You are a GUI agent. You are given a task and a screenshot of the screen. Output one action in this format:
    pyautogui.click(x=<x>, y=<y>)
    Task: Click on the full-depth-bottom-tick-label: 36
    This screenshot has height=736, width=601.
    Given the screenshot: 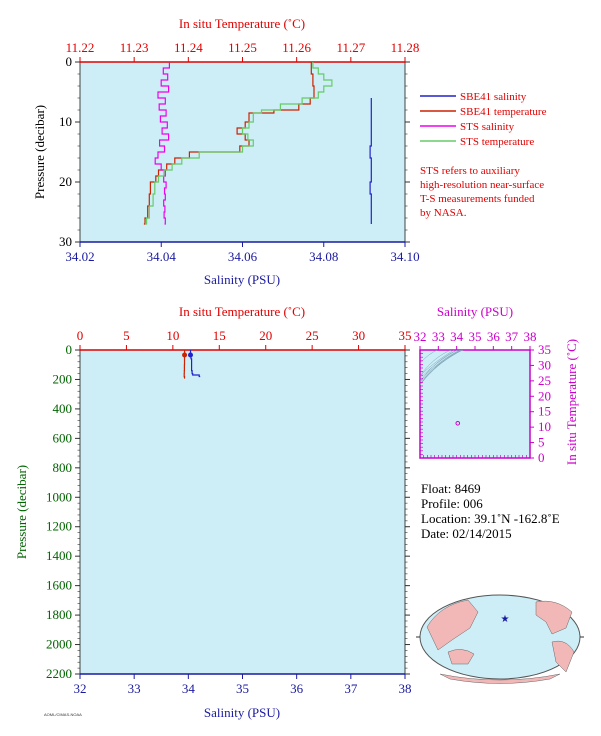 What is the action you would take?
    pyautogui.click(x=297, y=688)
    